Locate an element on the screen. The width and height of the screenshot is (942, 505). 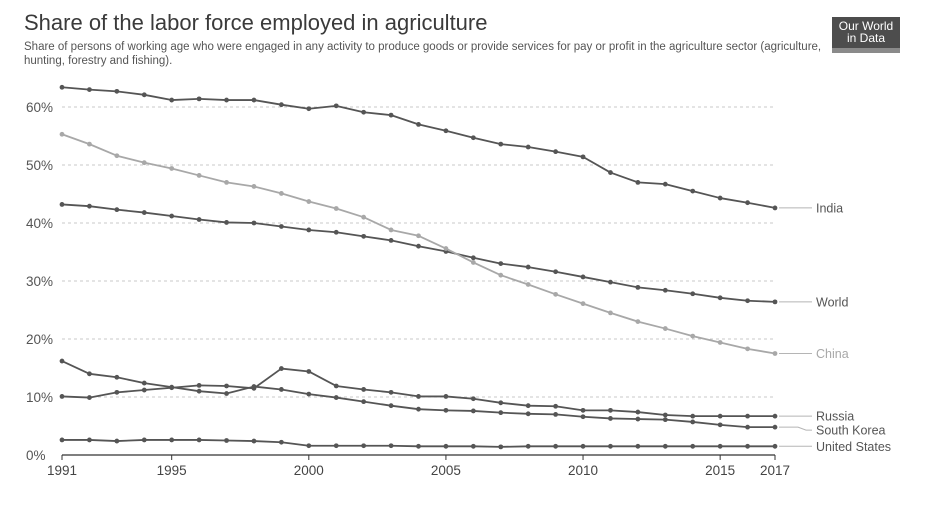
series-label: United States is located at coordinates (853, 447).